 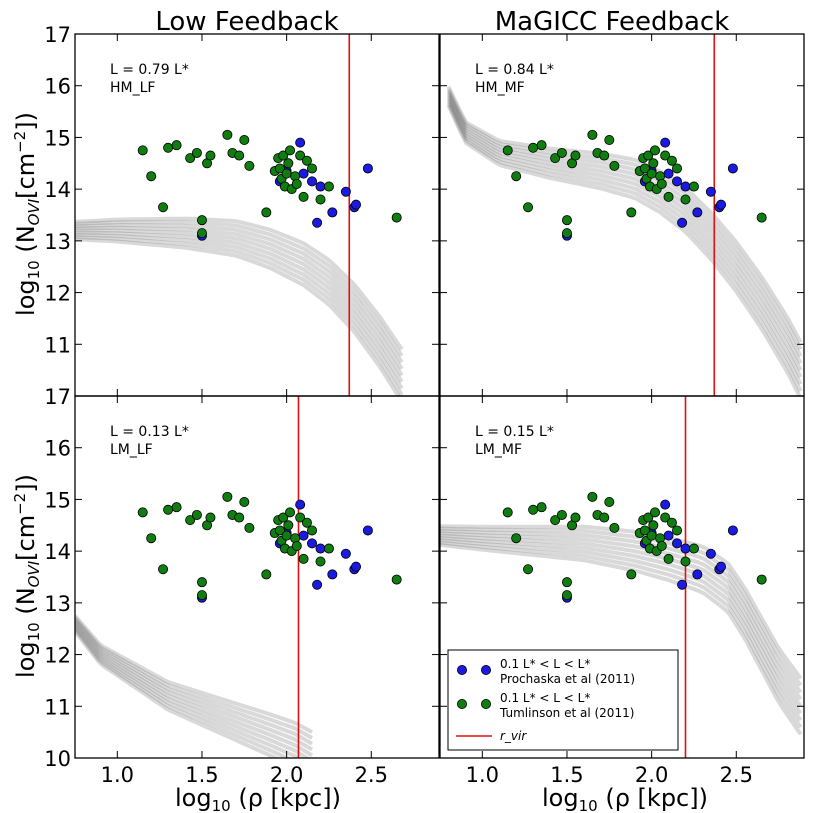 What do you see at coordinates (498, 450) in the screenshot?
I see `model-name-label: LM_MF` at bounding box center [498, 450].